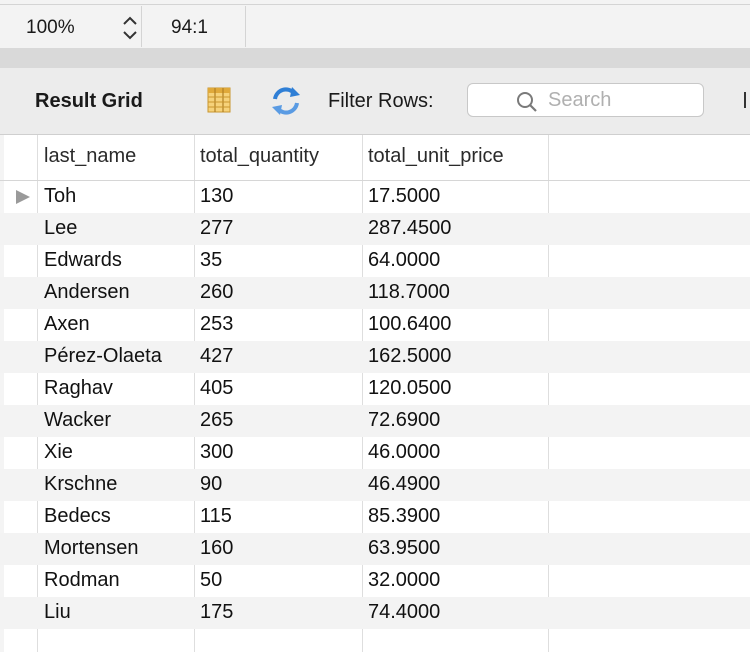 The image size is (750, 661). Describe the element at coordinates (217, 228) in the screenshot. I see `cell-total-quantity: 277` at that location.